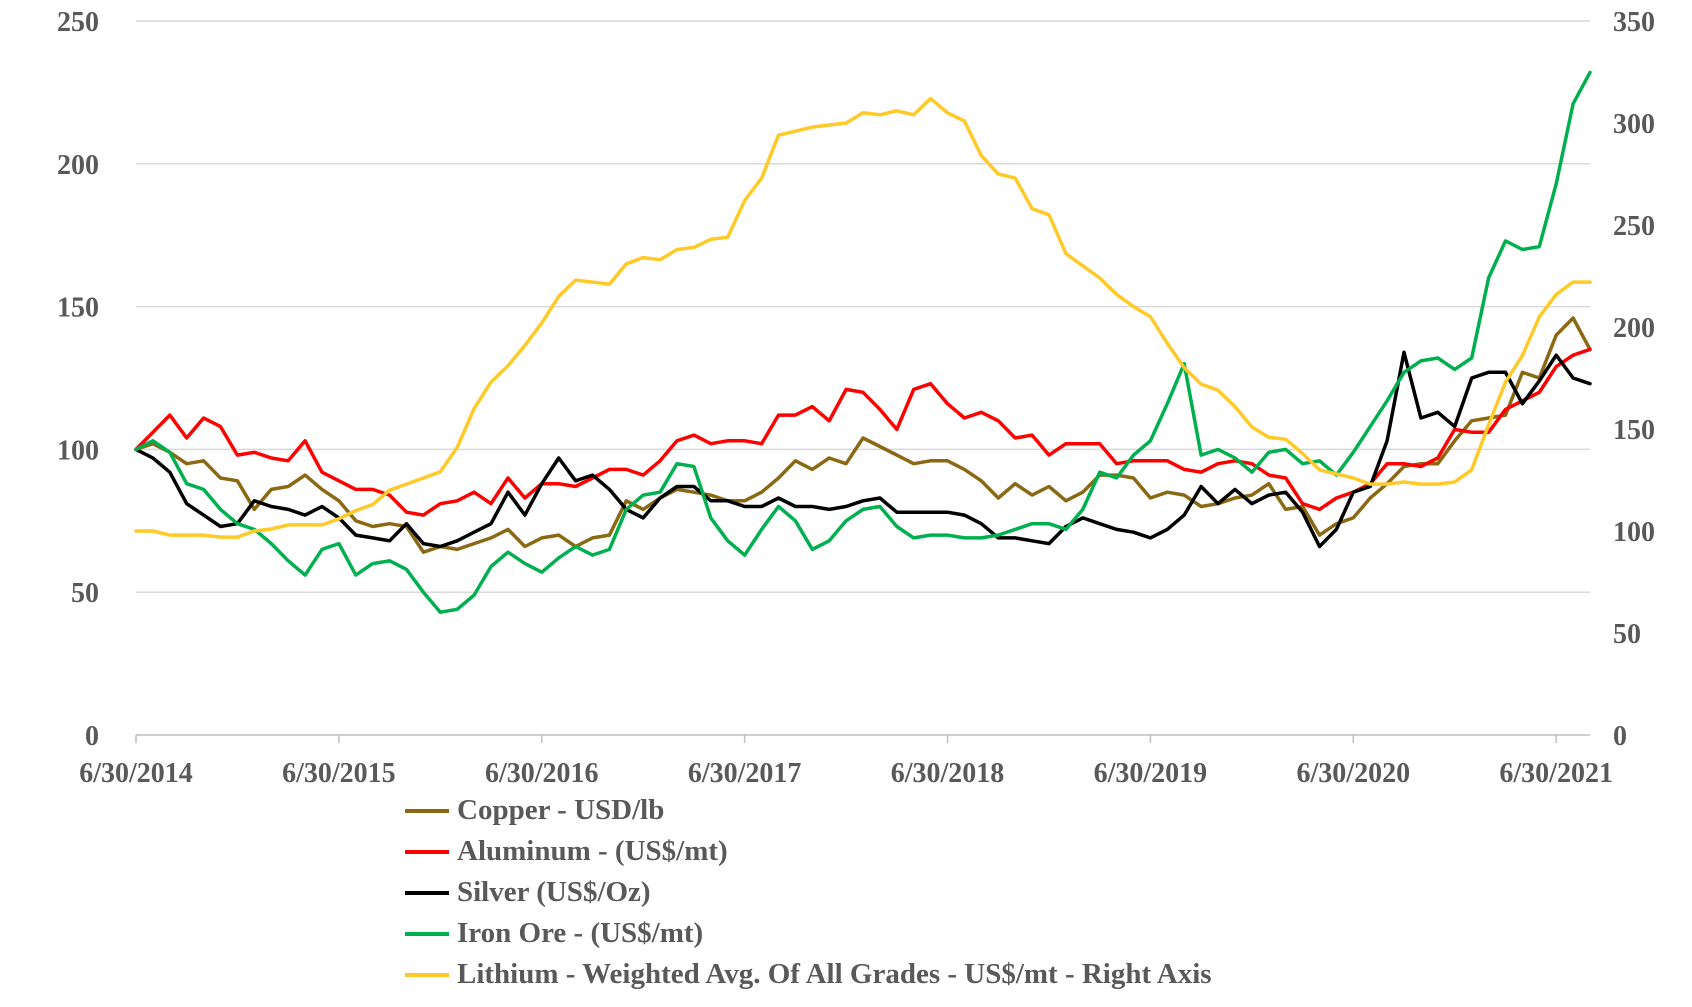 The image size is (1692, 1007). Describe the element at coordinates (1354, 773) in the screenshot. I see `x-tick-label: 6/30/2020` at that location.